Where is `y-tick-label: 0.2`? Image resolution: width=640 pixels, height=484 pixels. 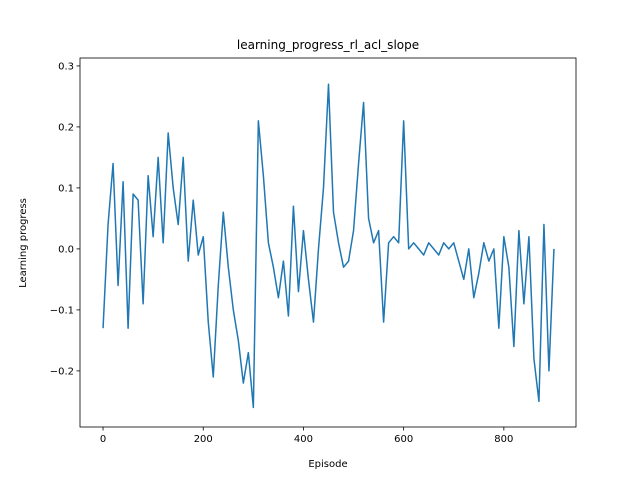 y-tick-label: 0.2 is located at coordinates (66, 127).